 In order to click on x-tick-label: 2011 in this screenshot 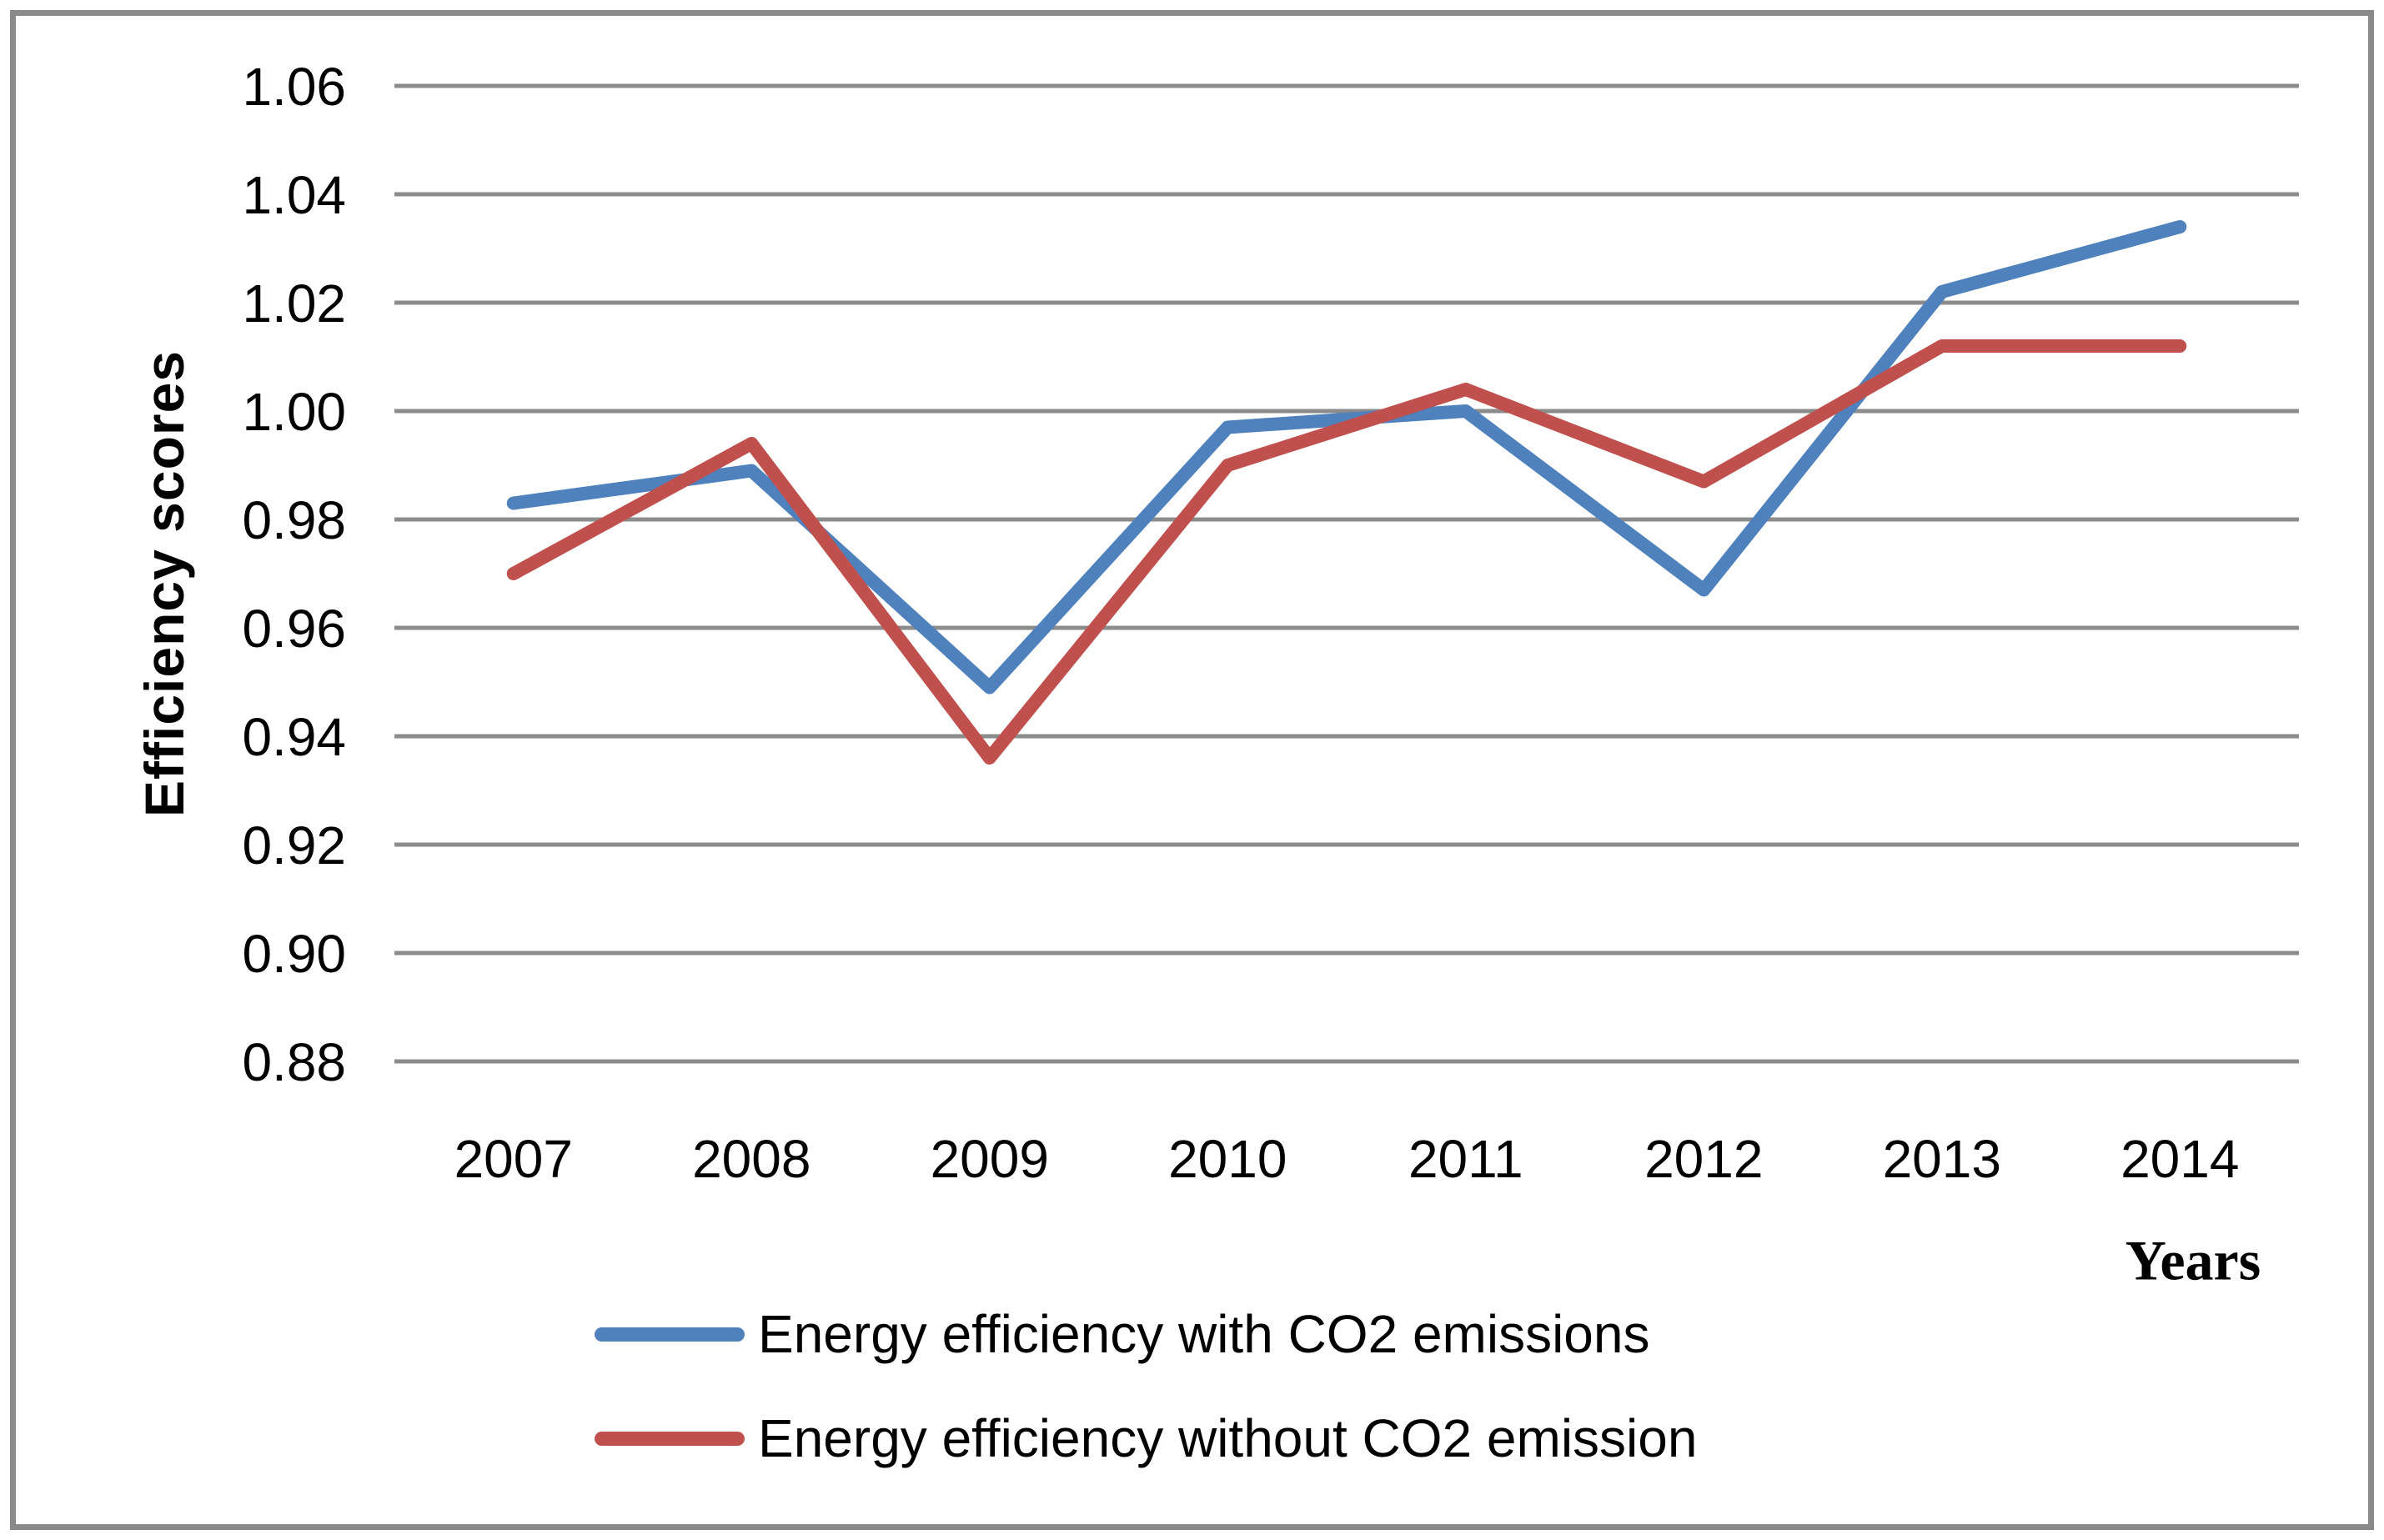, I will do `click(1465, 1159)`.